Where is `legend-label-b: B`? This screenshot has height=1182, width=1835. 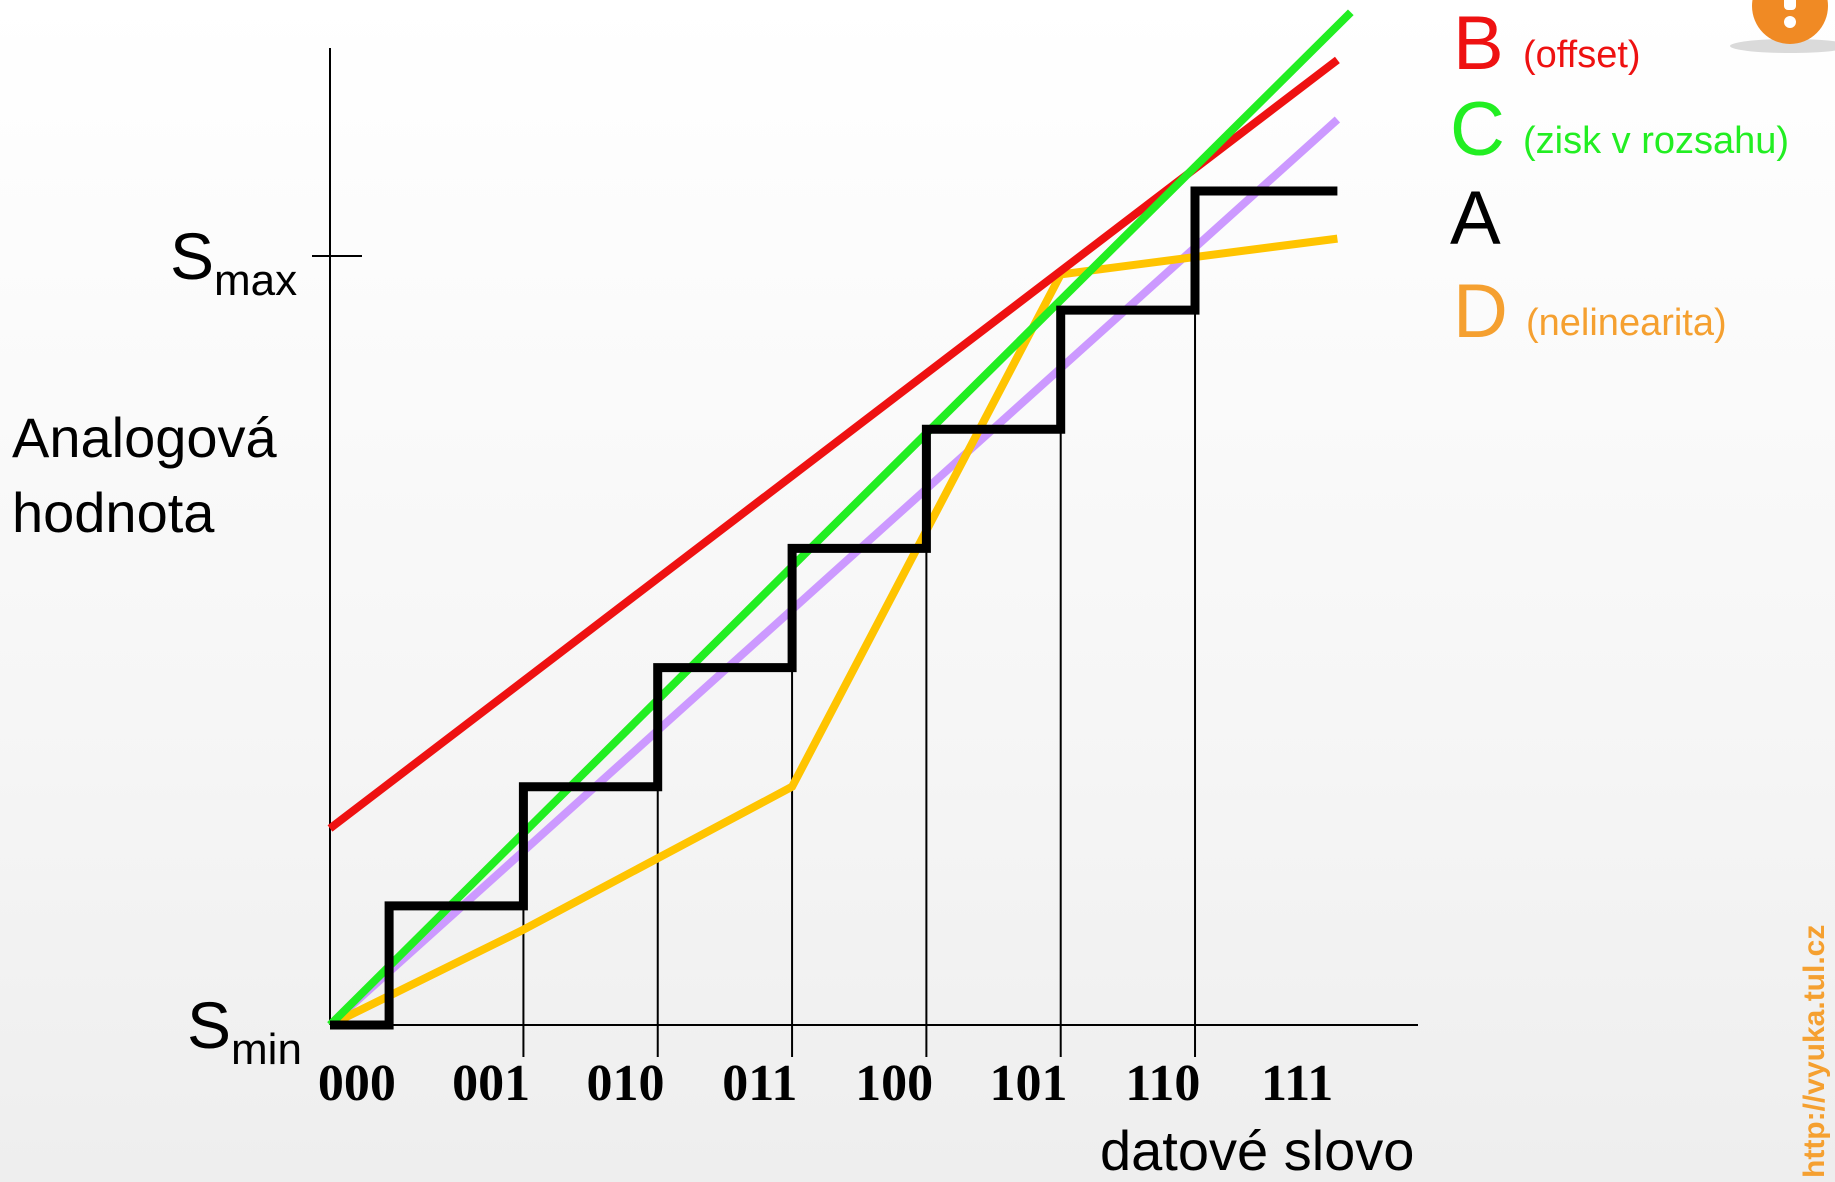 legend-label-b: B is located at coordinates (1478, 43).